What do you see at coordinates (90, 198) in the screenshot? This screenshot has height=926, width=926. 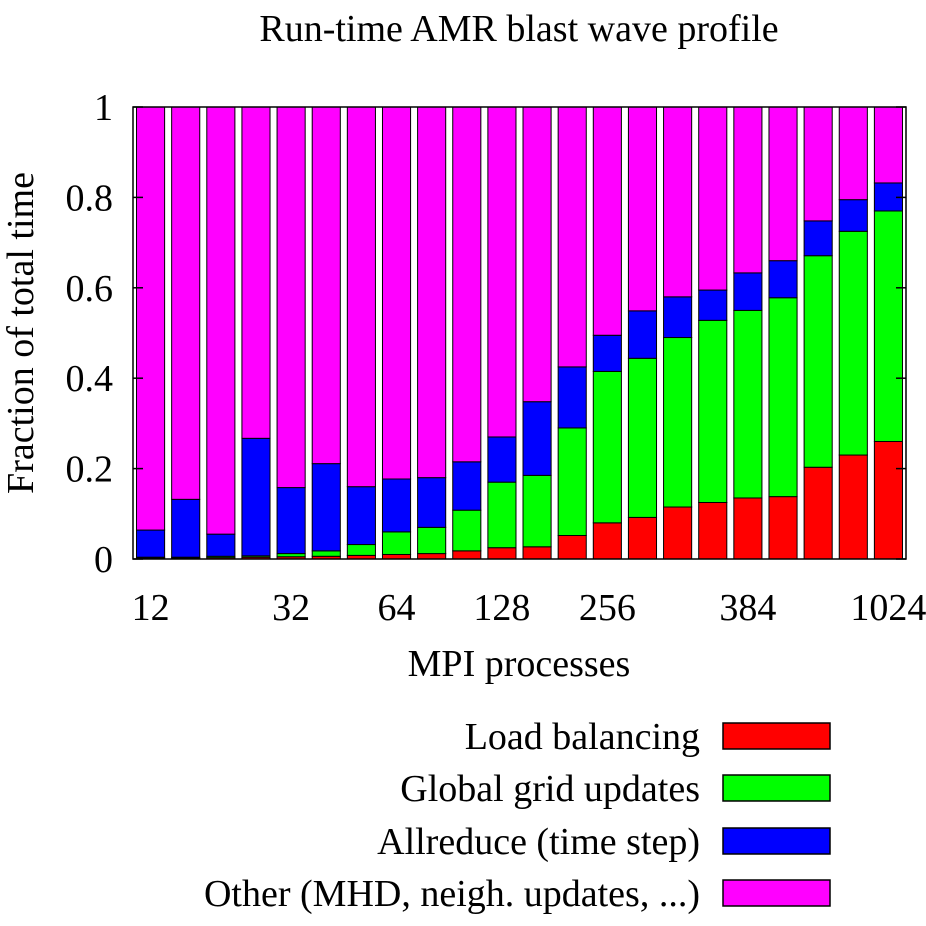 I see `y-tick-label: 0.8` at bounding box center [90, 198].